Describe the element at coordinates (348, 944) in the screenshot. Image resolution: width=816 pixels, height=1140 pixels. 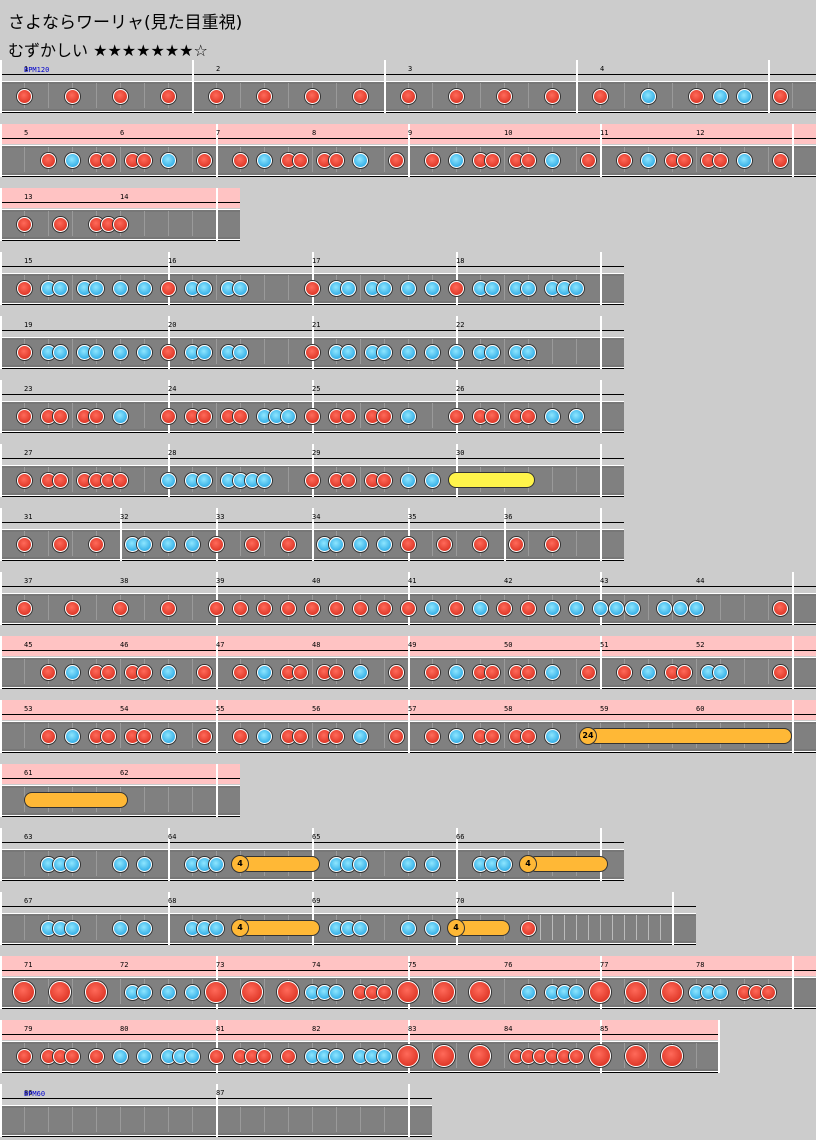
I see `row-bottom-line` at that location.